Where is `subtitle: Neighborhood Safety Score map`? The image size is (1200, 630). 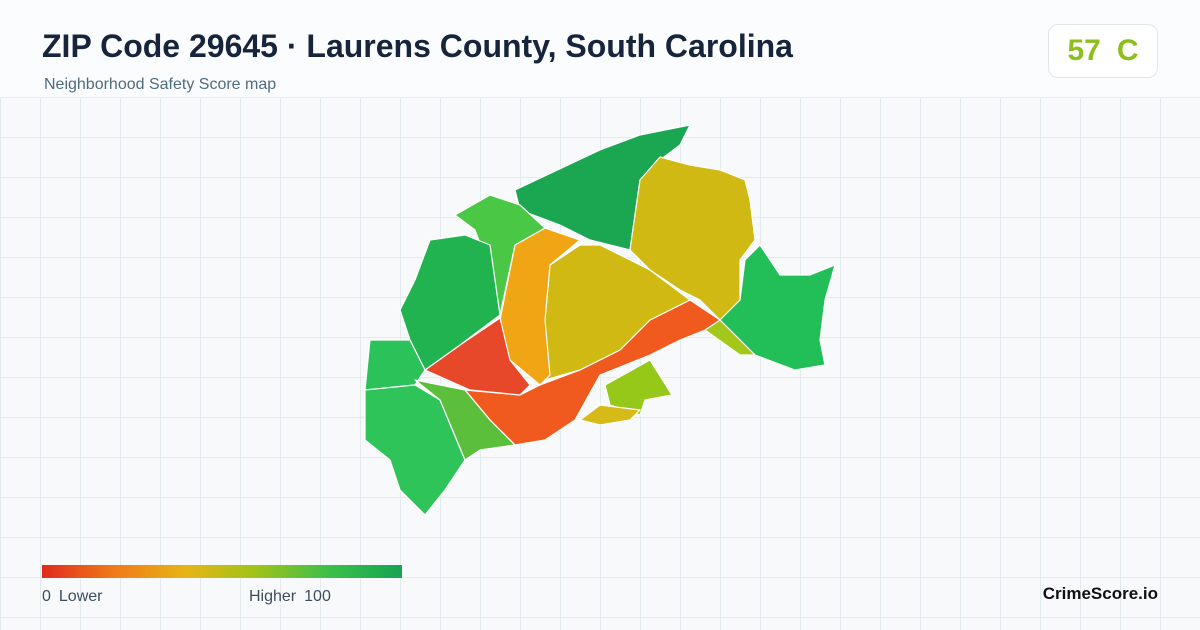
subtitle: Neighborhood Safety Score map is located at coordinates (160, 84).